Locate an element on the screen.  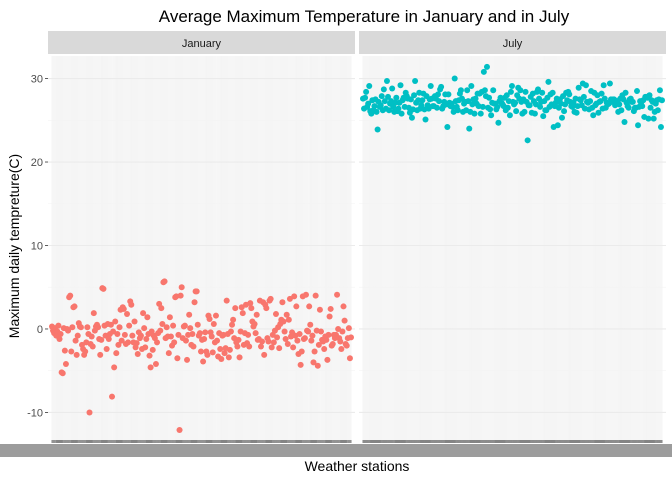
strip-label-january: January is located at coordinates (202, 44).